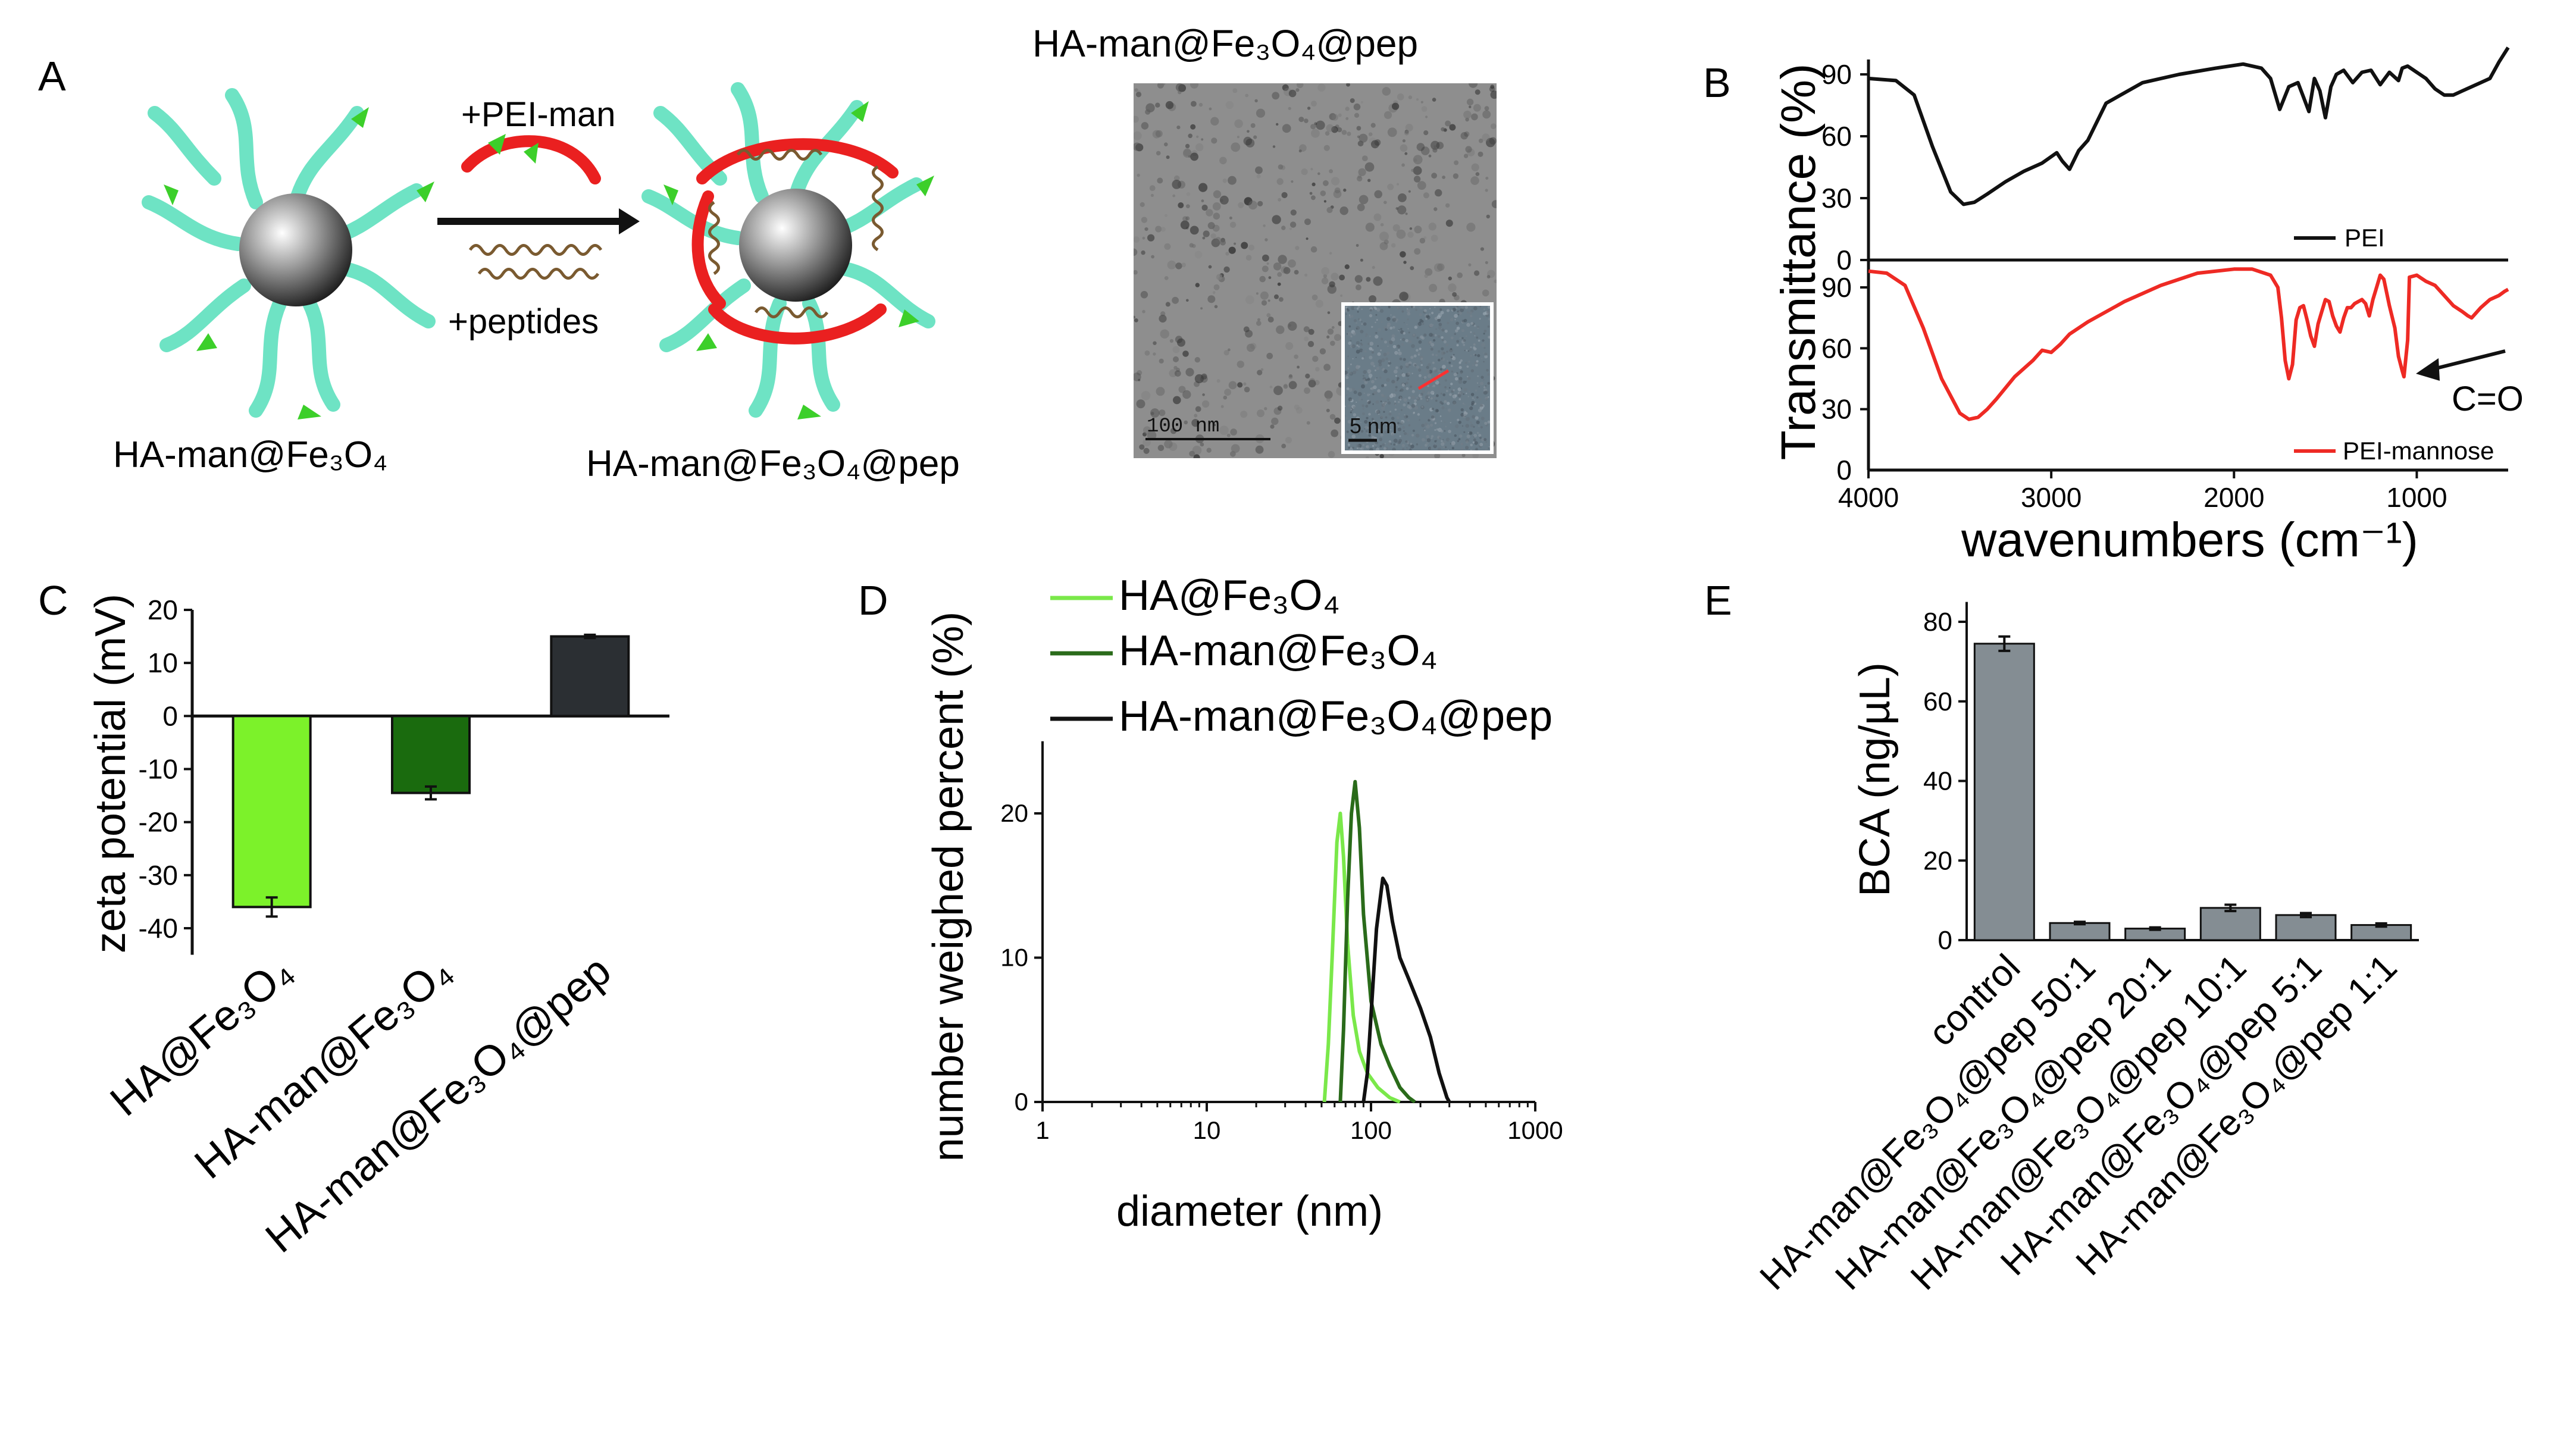 The image size is (2551, 1456). Describe the element at coordinates (1844, 260) in the screenshot. I see `b-top-ytick-label: 0` at that location.